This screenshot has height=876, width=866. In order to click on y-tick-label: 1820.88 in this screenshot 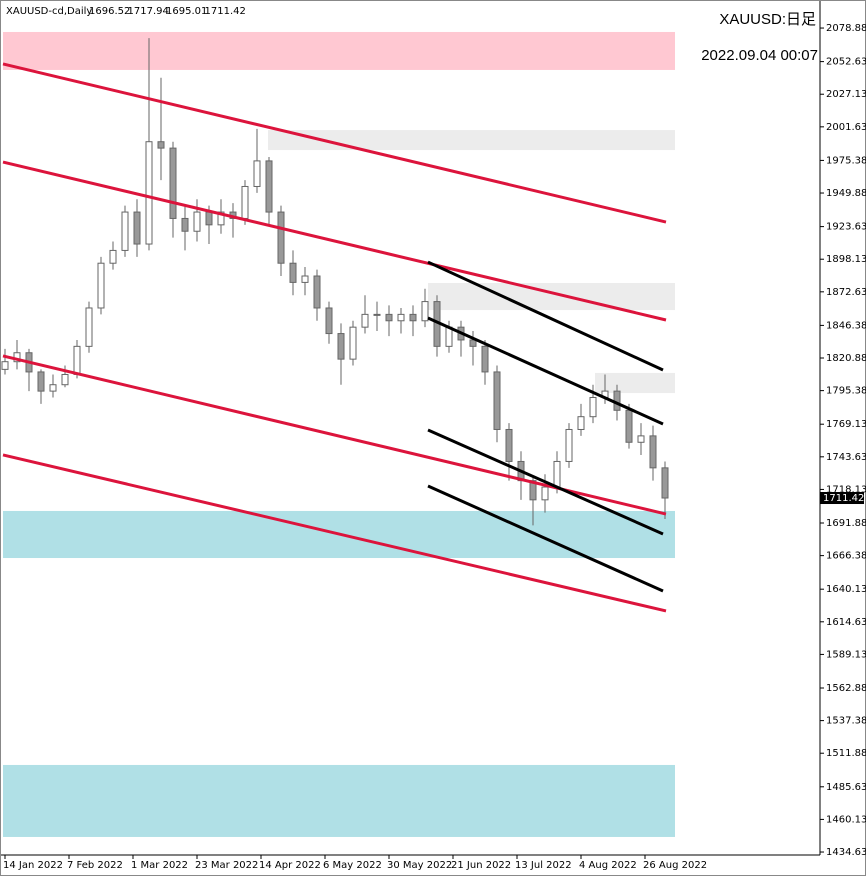, I will do `click(846, 358)`.